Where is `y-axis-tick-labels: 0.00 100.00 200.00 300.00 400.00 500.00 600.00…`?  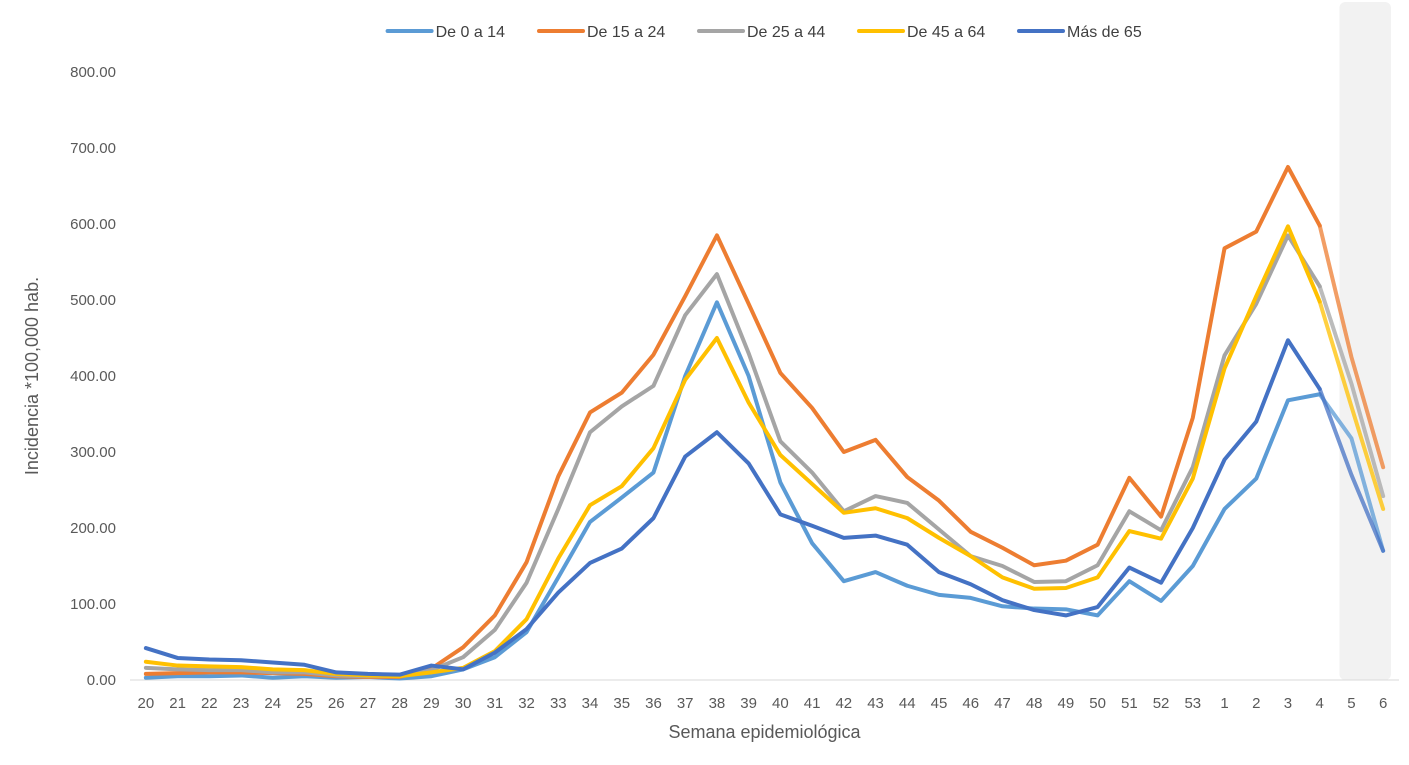
y-axis-tick-labels: 0.00 100.00 200.00 300.00 400.00 500.00 600.00… is located at coordinates (93, 376).